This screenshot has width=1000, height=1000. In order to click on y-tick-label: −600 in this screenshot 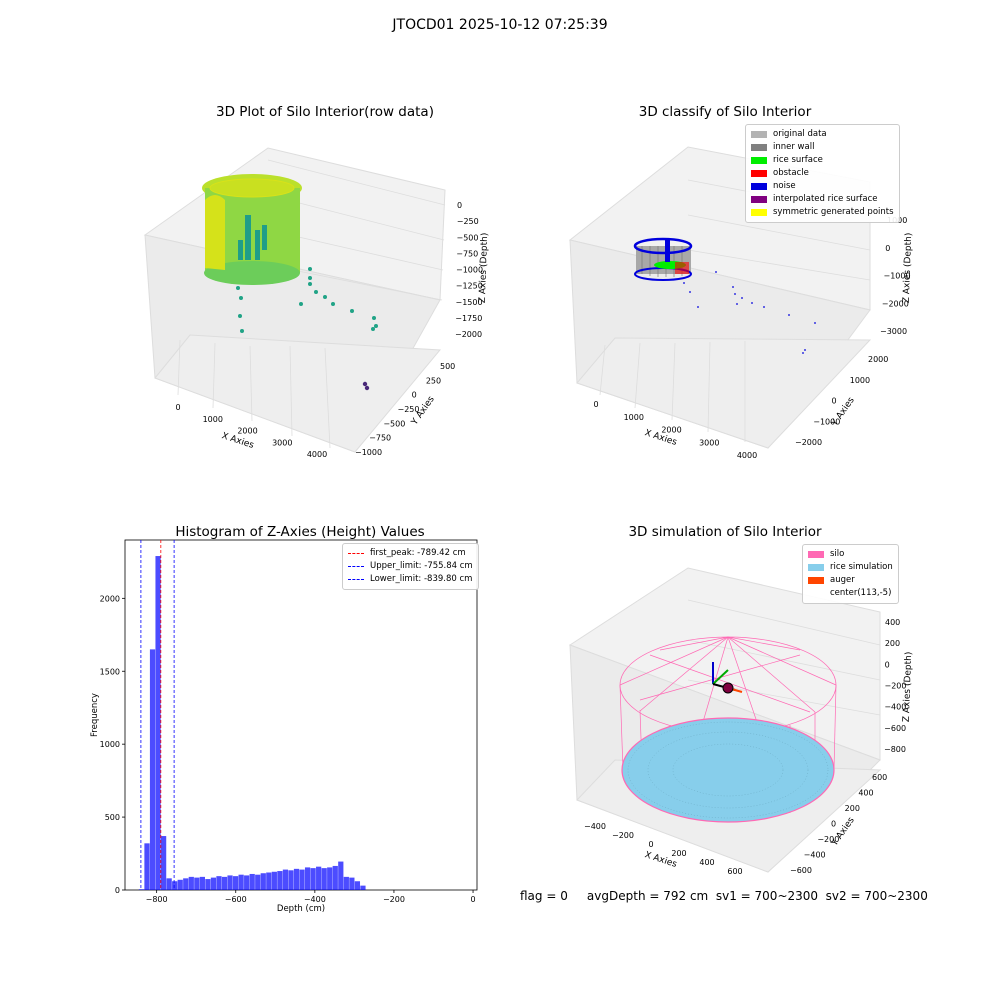, I will do `click(801, 870)`.